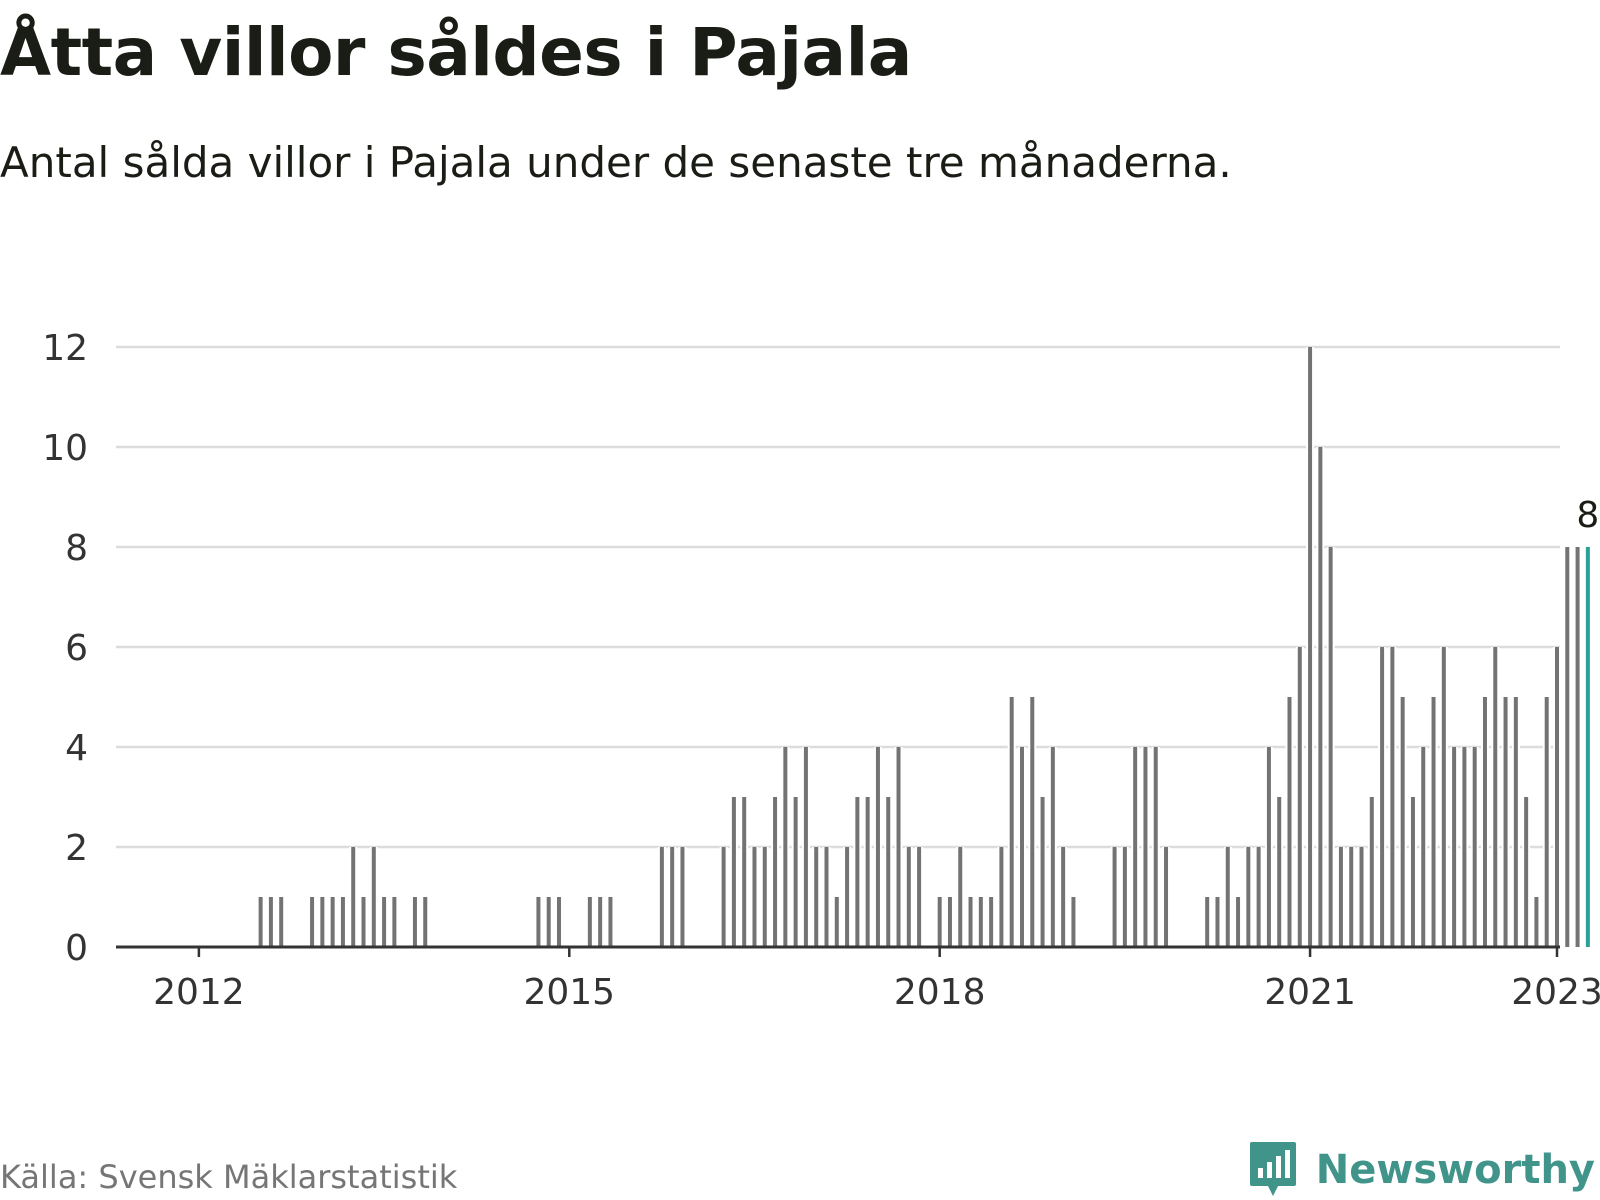 The height and width of the screenshot is (1200, 1600). What do you see at coordinates (229, 1177) in the screenshot?
I see `source-note: Källa: Svensk Mäklarstatistik` at bounding box center [229, 1177].